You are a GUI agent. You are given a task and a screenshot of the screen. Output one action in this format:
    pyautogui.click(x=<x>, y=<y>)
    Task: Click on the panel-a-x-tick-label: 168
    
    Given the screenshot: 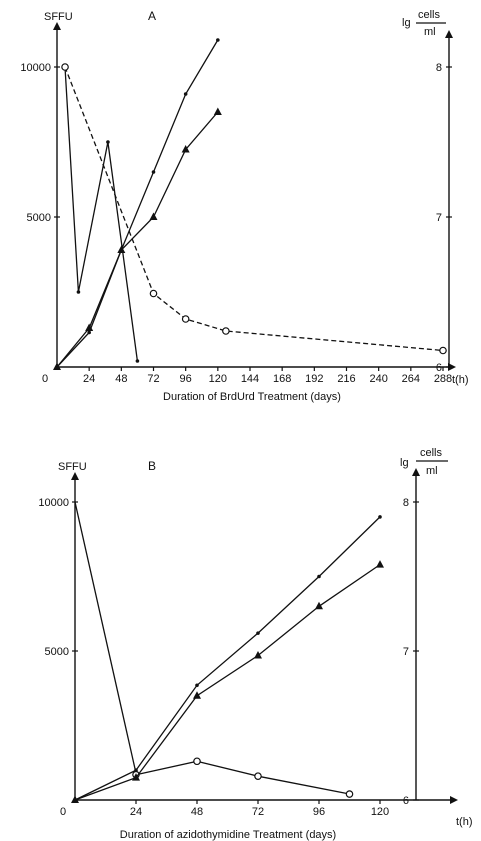 What is the action you would take?
    pyautogui.click(x=282, y=379)
    